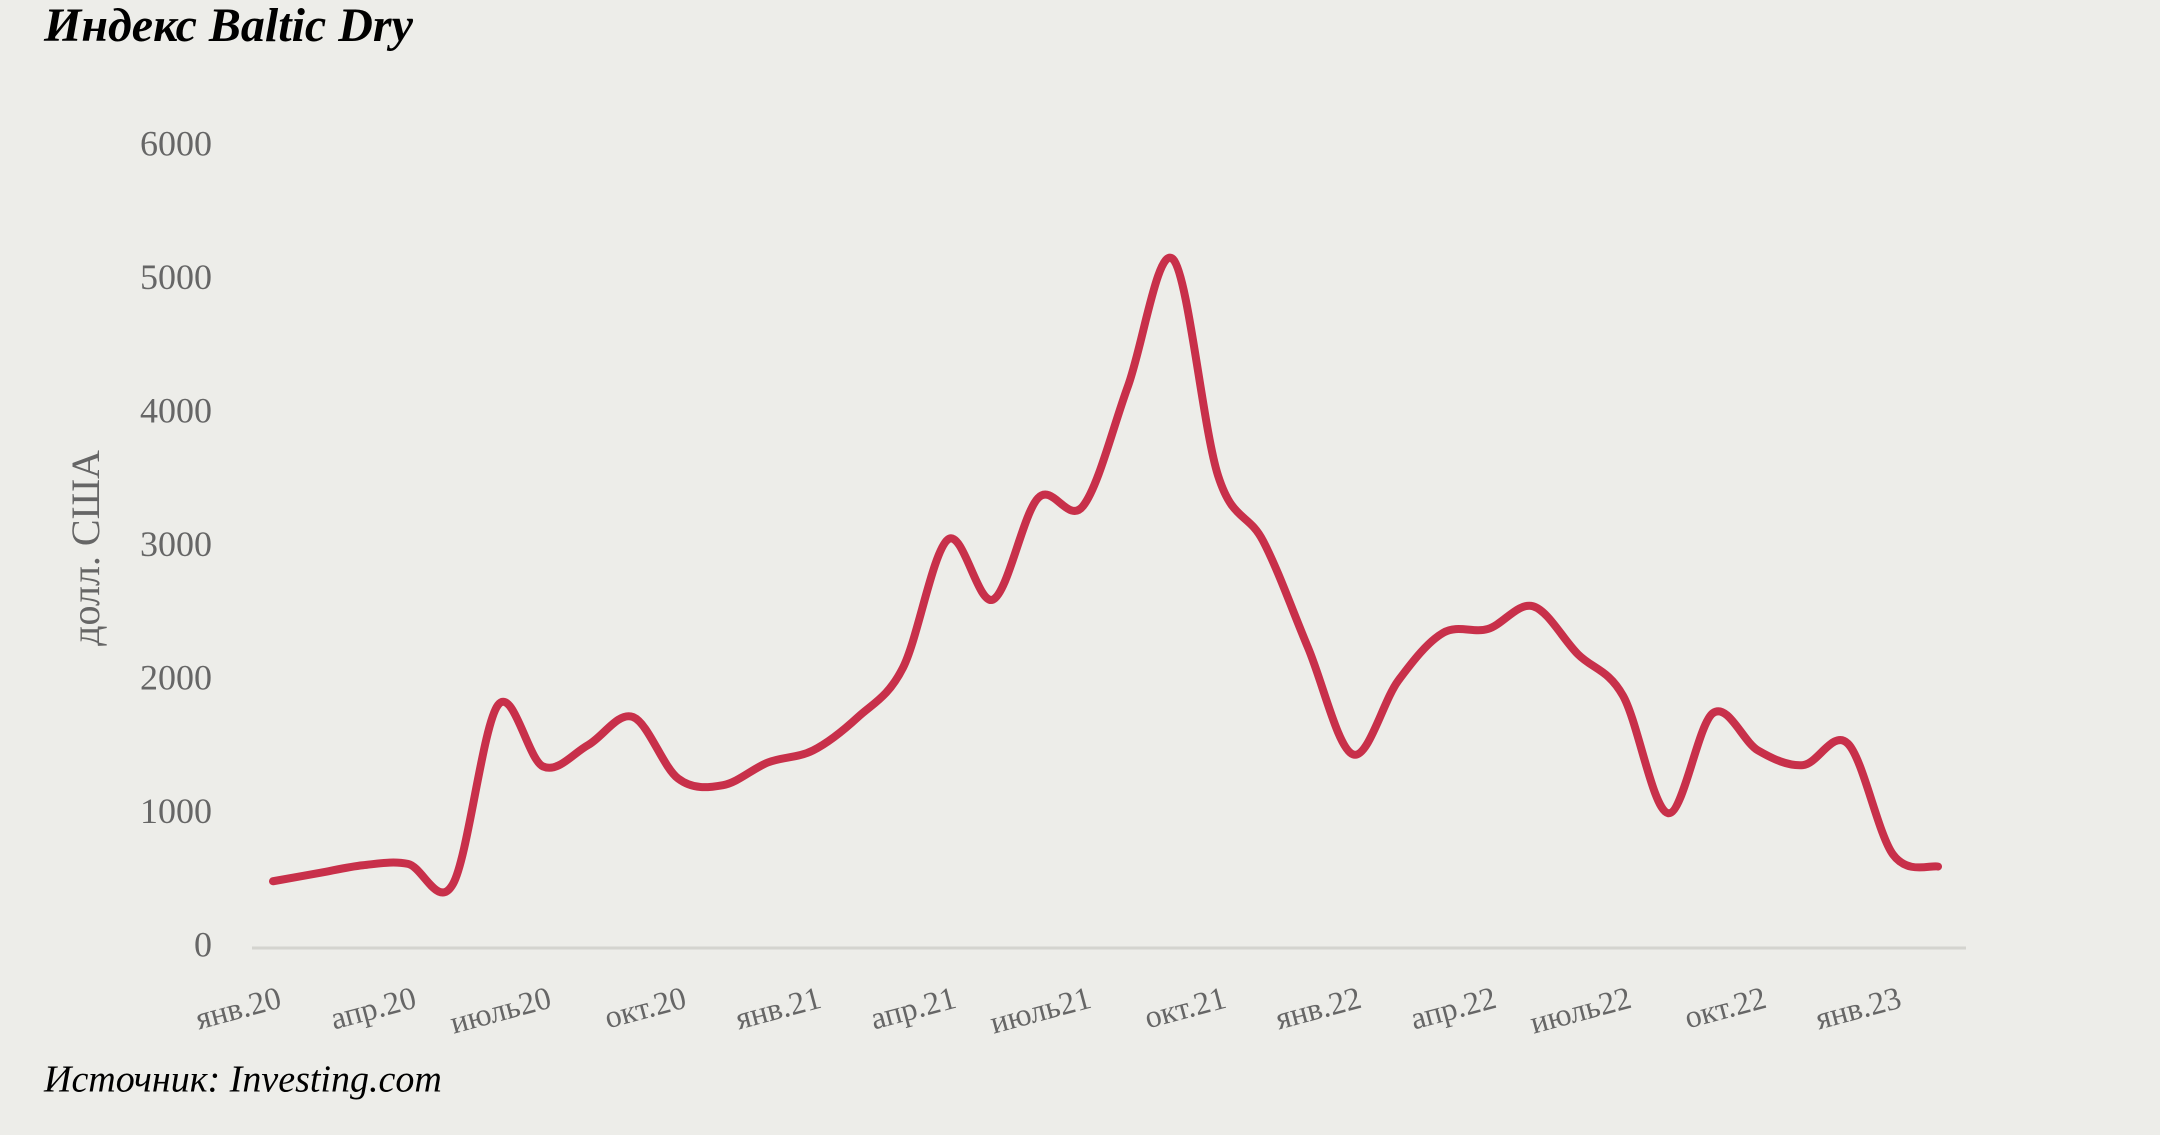 This screenshot has height=1135, width=2160. Describe the element at coordinates (237, 1007) in the screenshot. I see `x-tick-label: янв.20` at that location.